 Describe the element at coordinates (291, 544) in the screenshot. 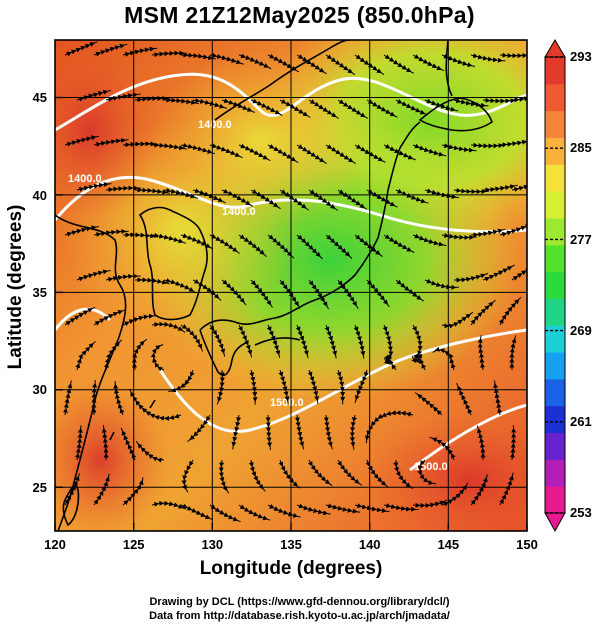

I see `x-tick-label: 135` at that location.